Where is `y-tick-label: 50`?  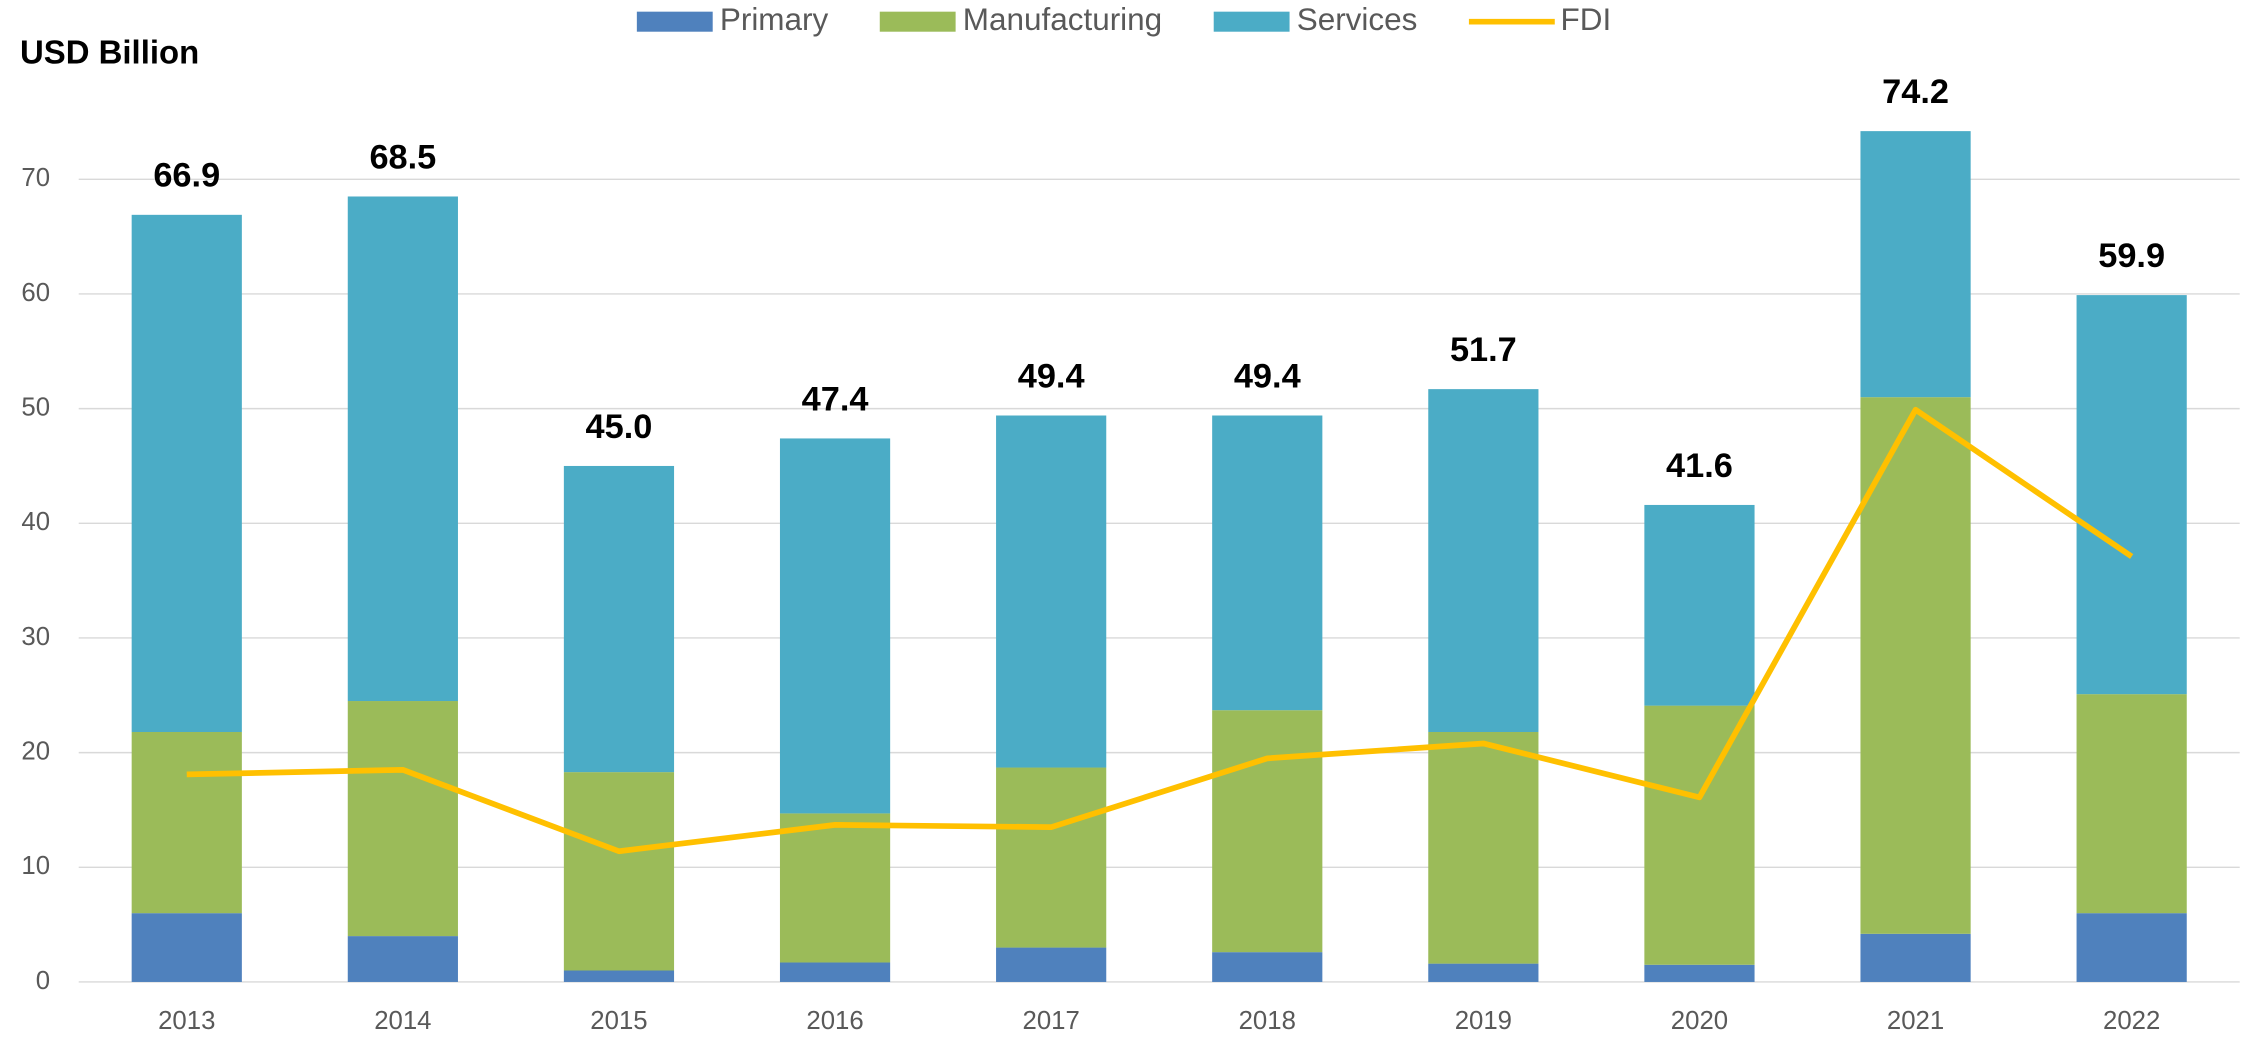
y-tick-label: 50 is located at coordinates (35, 407).